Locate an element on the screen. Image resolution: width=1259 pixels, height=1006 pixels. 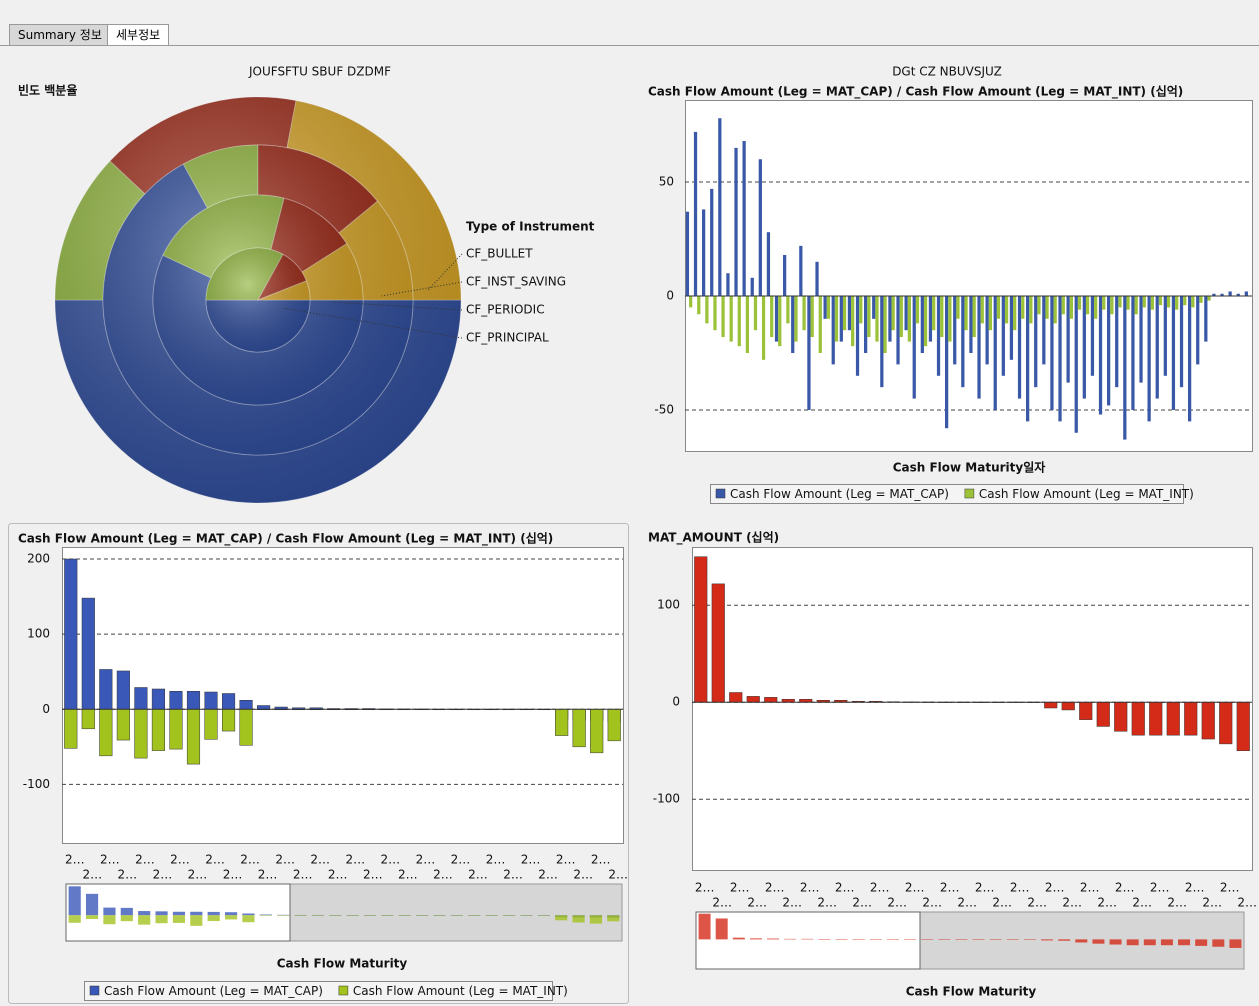
legend-label: CF_PRINCIPAL is located at coordinates (507, 338).